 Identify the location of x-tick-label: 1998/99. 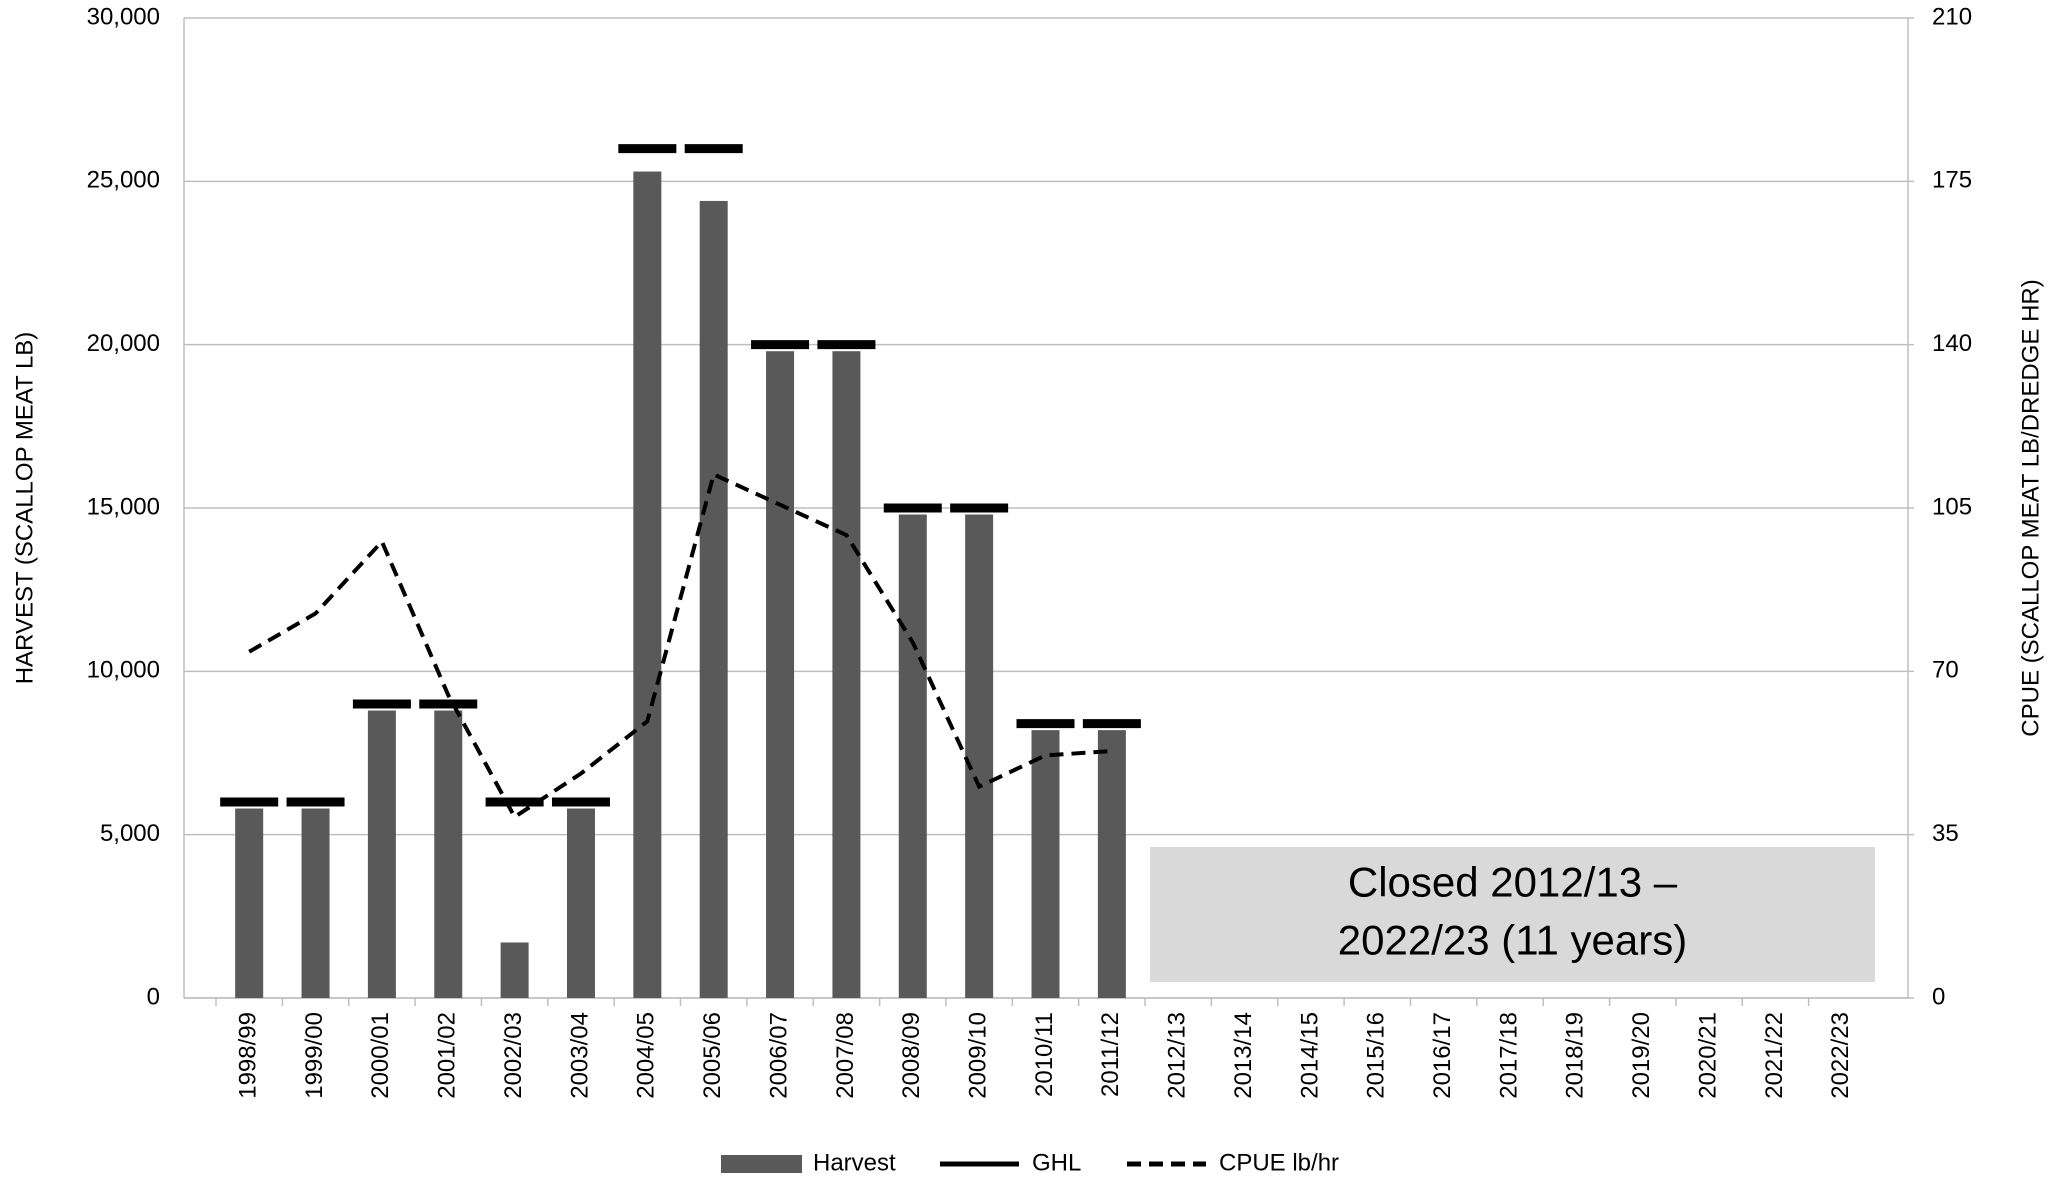
(248, 1055).